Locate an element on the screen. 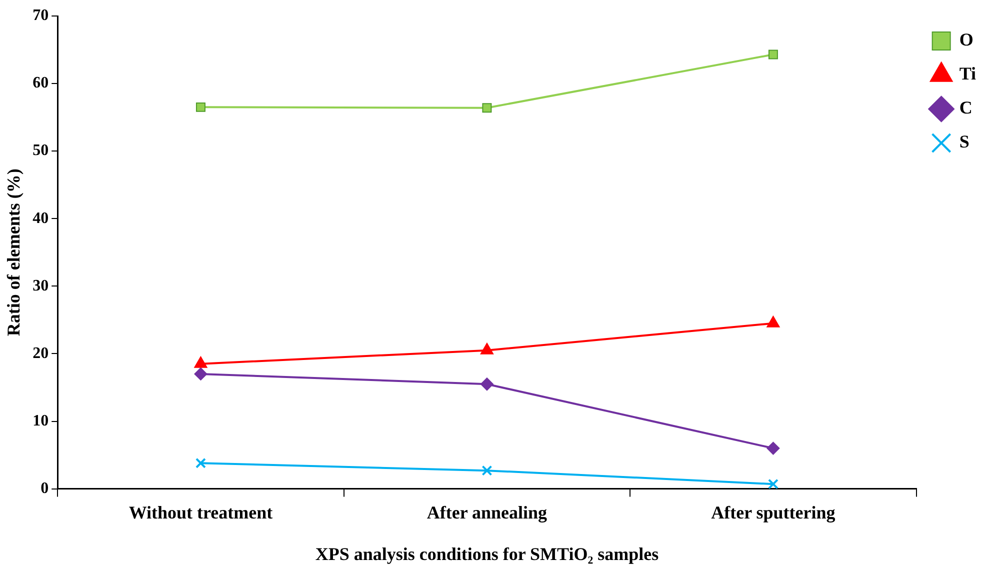 The width and height of the screenshot is (996, 570). legend-label: S is located at coordinates (964, 142).